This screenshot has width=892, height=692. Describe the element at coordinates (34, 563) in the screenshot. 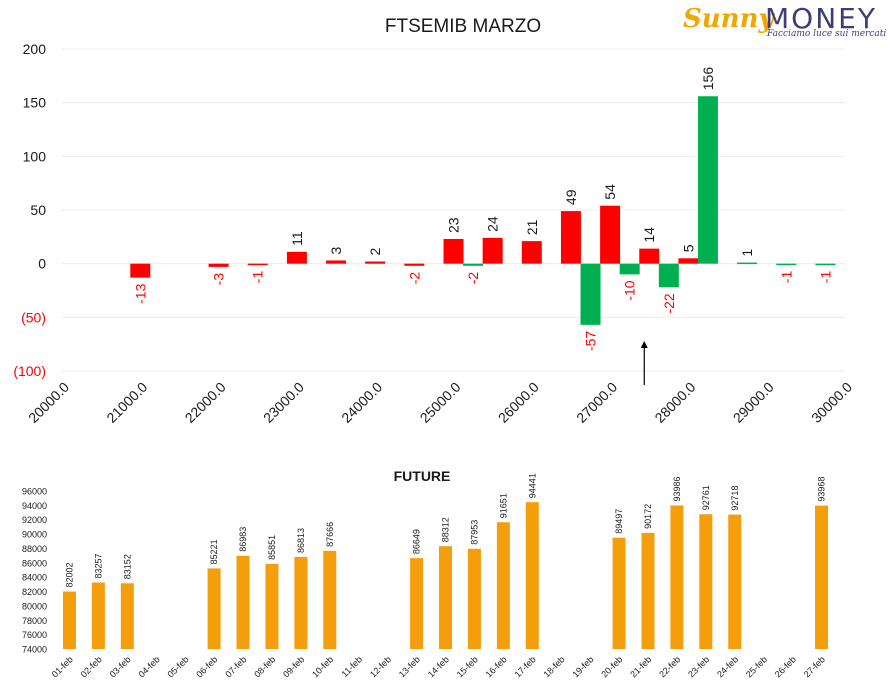

I see `future-y-tick-label: 86000` at that location.